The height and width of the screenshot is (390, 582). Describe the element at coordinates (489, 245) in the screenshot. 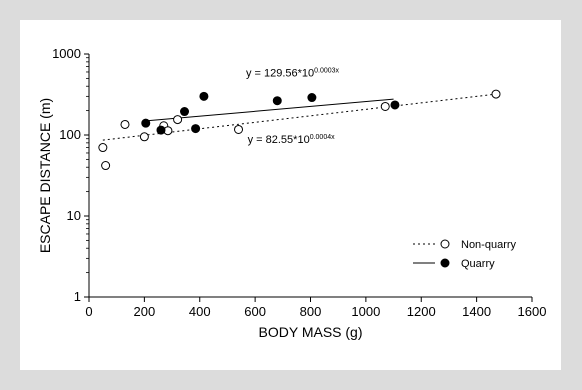

I see `legend-label: Non-quarry` at that location.